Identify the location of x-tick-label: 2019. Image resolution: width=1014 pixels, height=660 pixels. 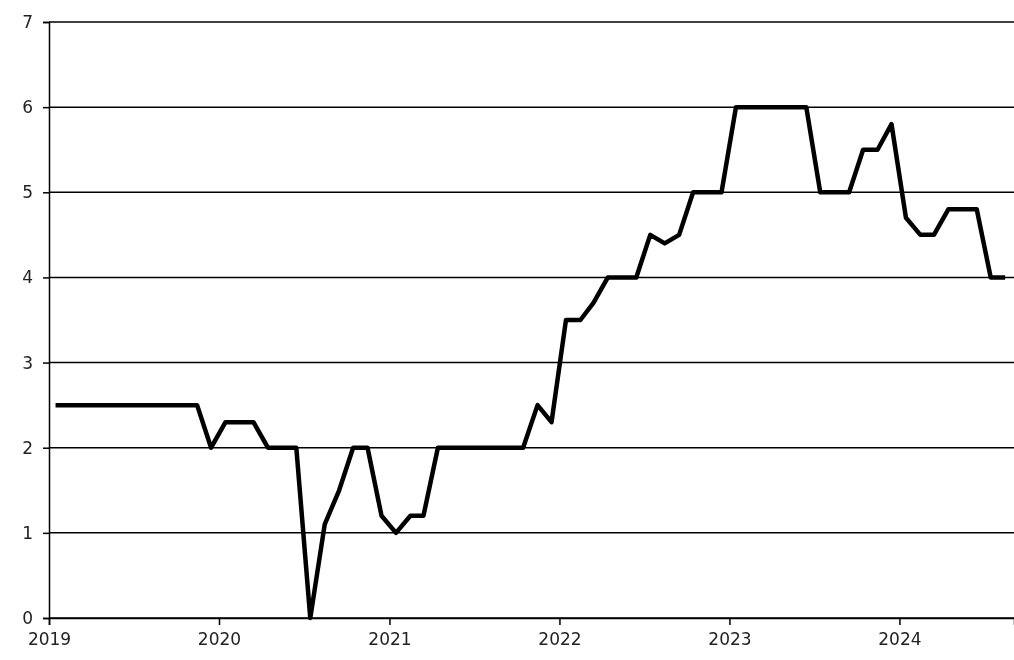
(49, 639).